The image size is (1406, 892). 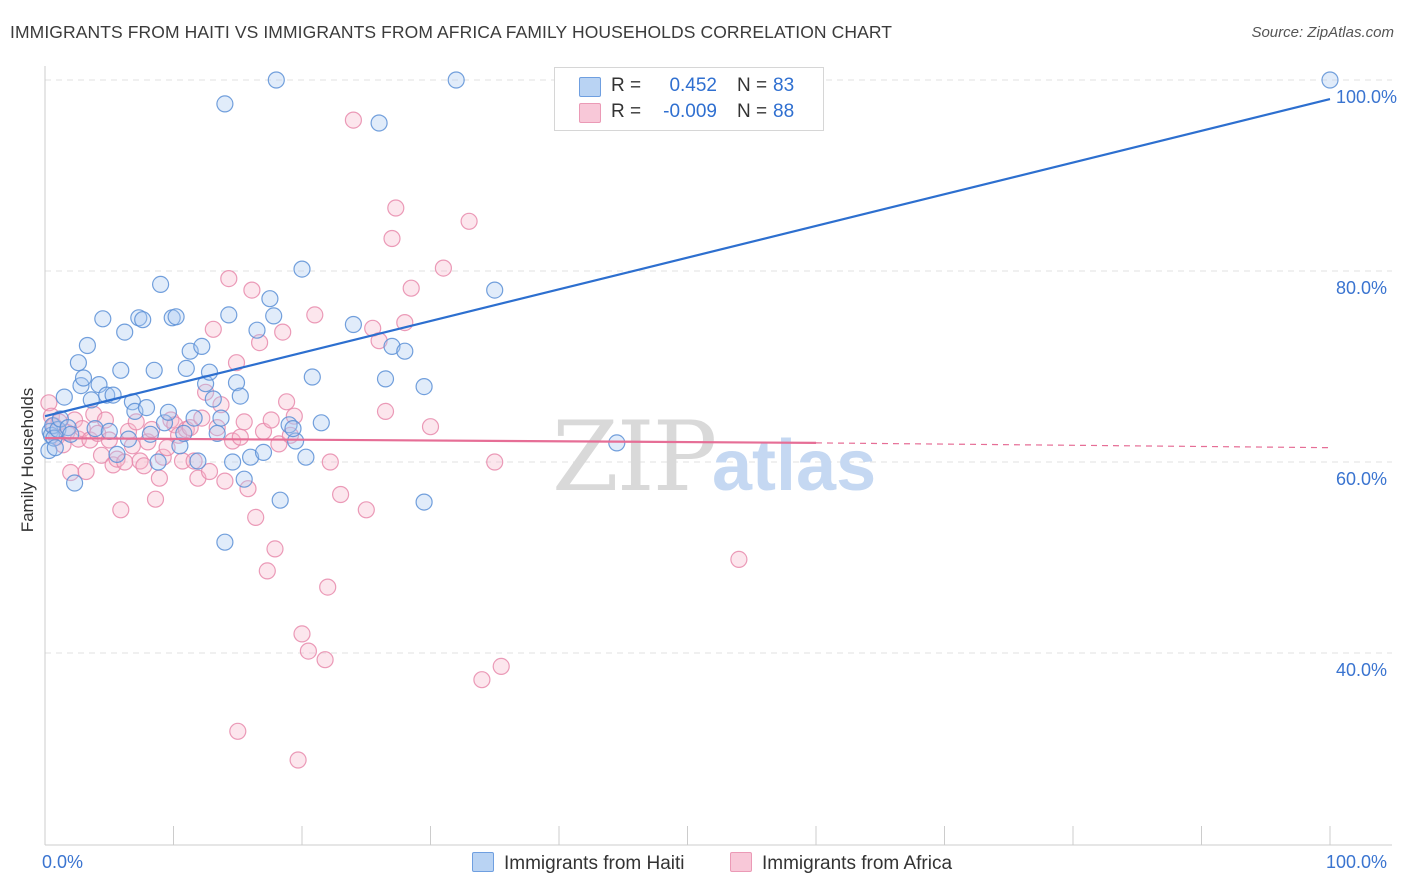 What do you see at coordinates (784, 85) in the screenshot?
I see `legend-n-value-haiti: 83` at bounding box center [784, 85].